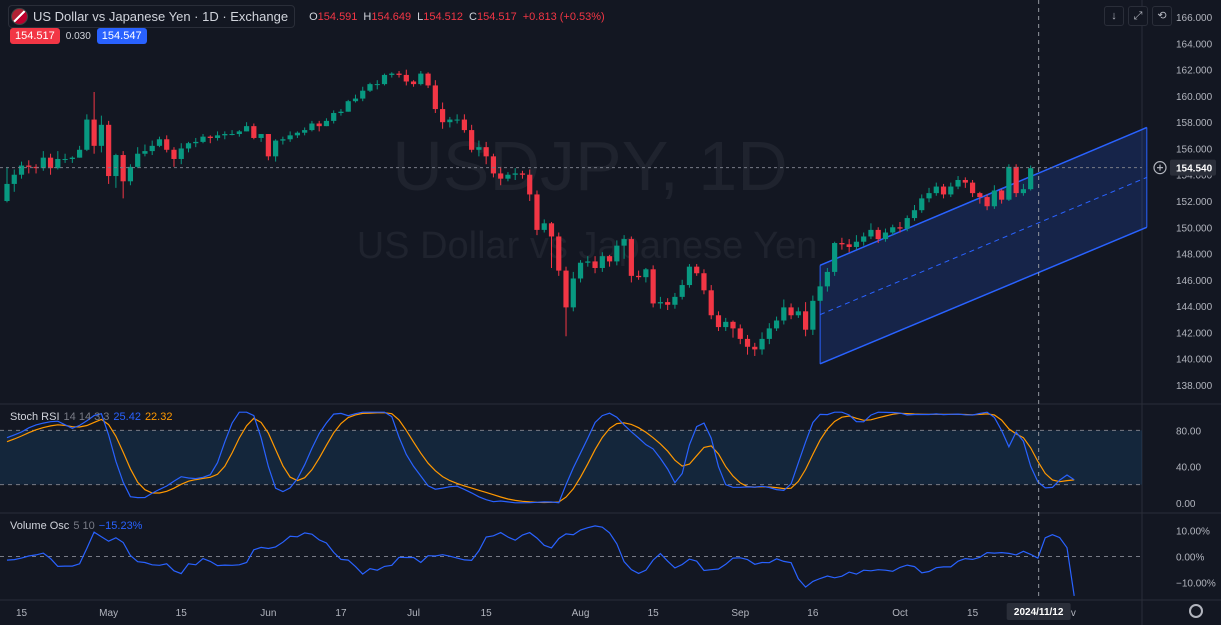 This screenshot has width=1221, height=625. I want to click on spread-value: 0.030, so click(78, 36).